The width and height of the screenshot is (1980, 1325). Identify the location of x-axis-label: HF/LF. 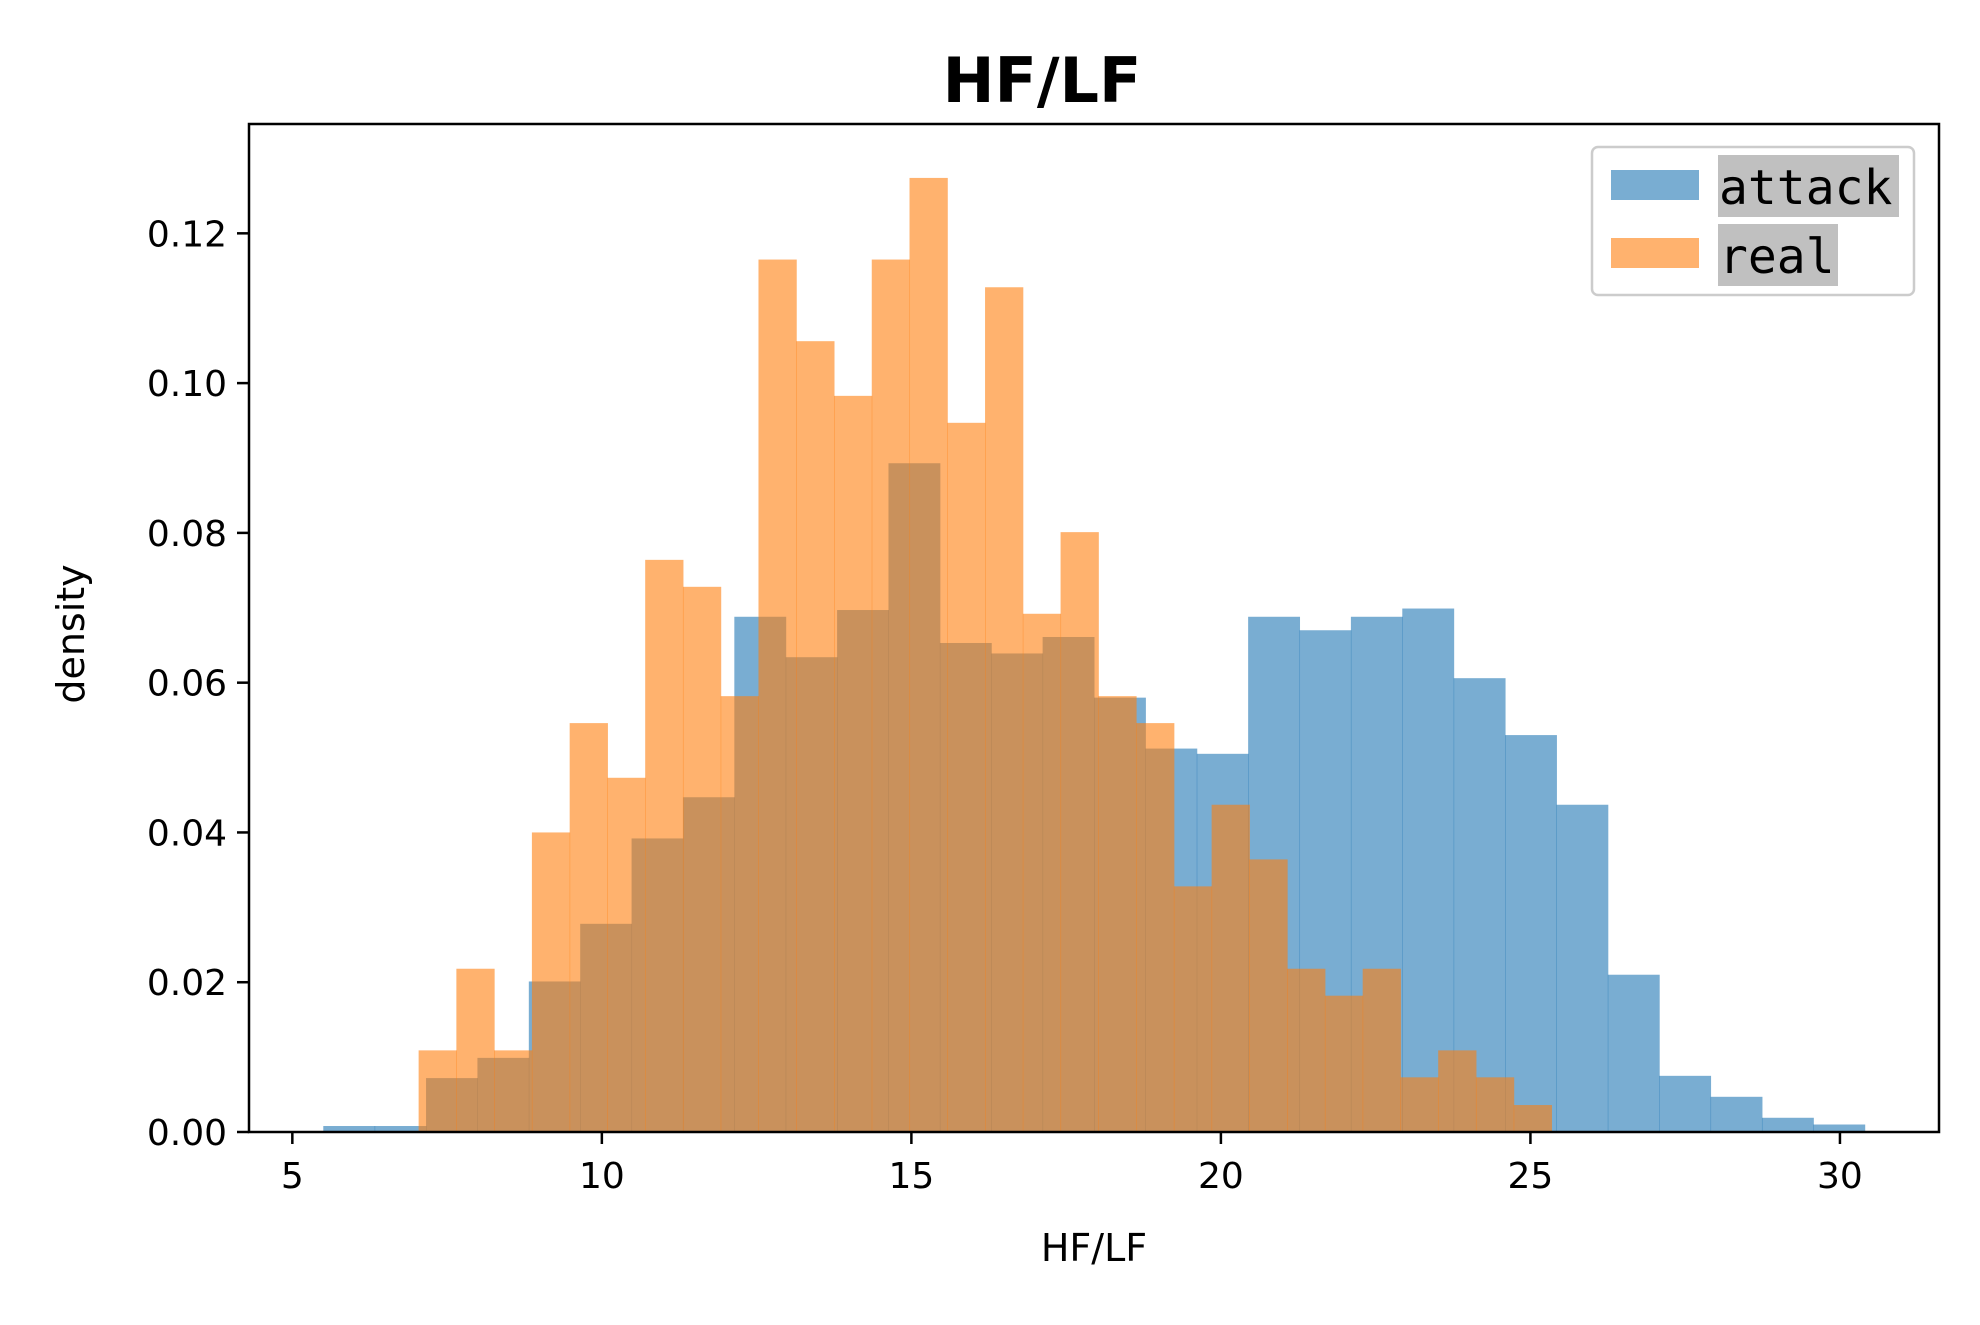
(1094, 1248).